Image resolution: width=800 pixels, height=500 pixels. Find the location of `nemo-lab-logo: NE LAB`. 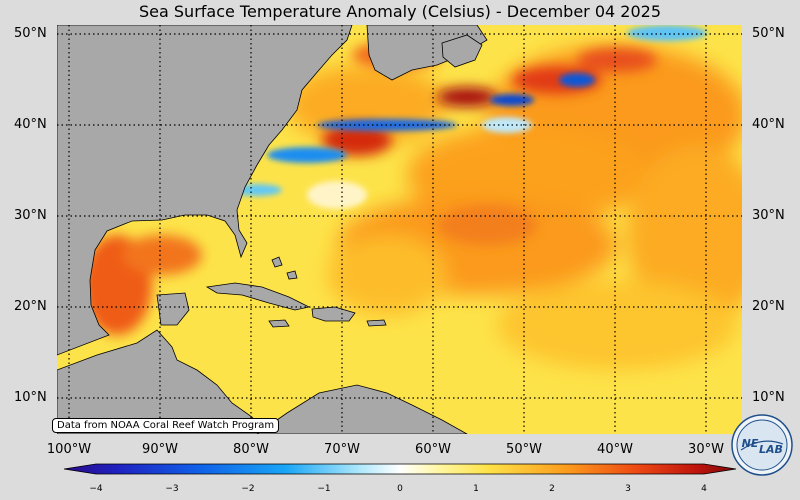

nemo-lab-logo: NE LAB is located at coordinates (762, 445).